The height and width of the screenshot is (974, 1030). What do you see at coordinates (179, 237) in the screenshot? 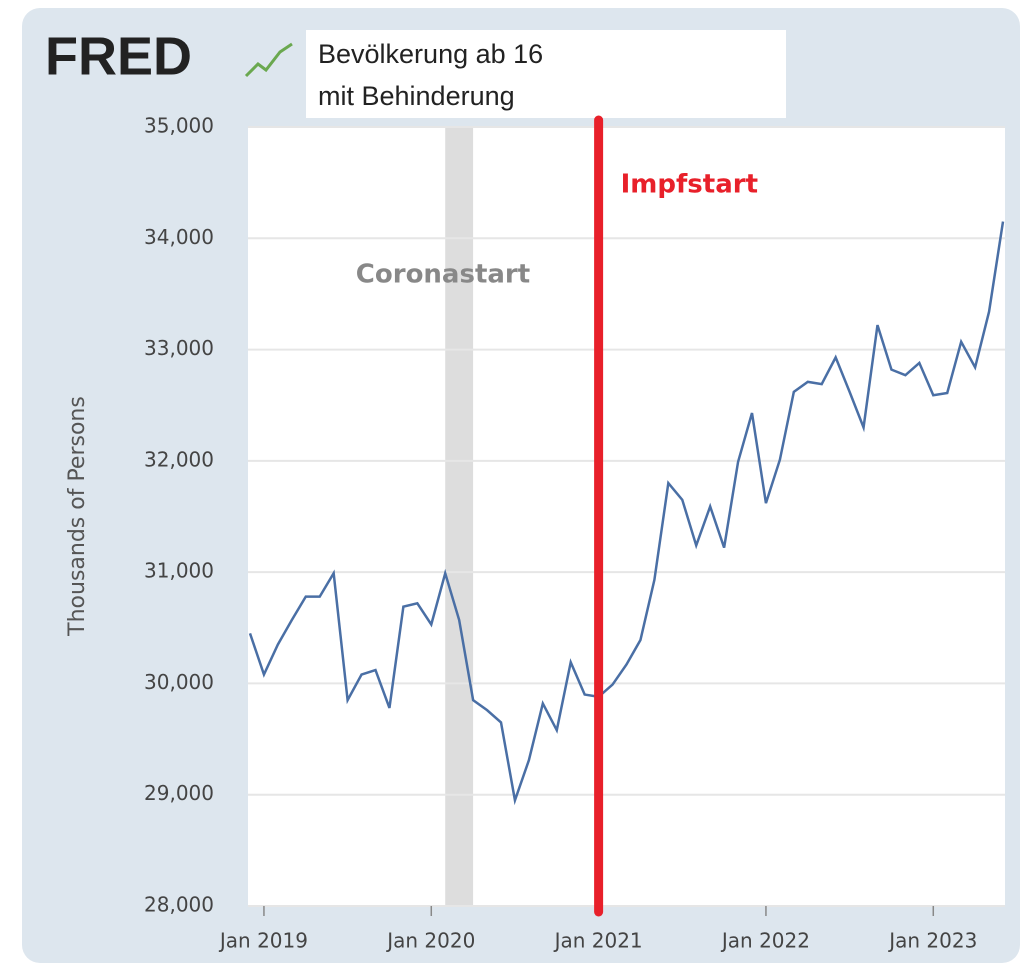
I see `y-tick-label: 34,000` at bounding box center [179, 237].